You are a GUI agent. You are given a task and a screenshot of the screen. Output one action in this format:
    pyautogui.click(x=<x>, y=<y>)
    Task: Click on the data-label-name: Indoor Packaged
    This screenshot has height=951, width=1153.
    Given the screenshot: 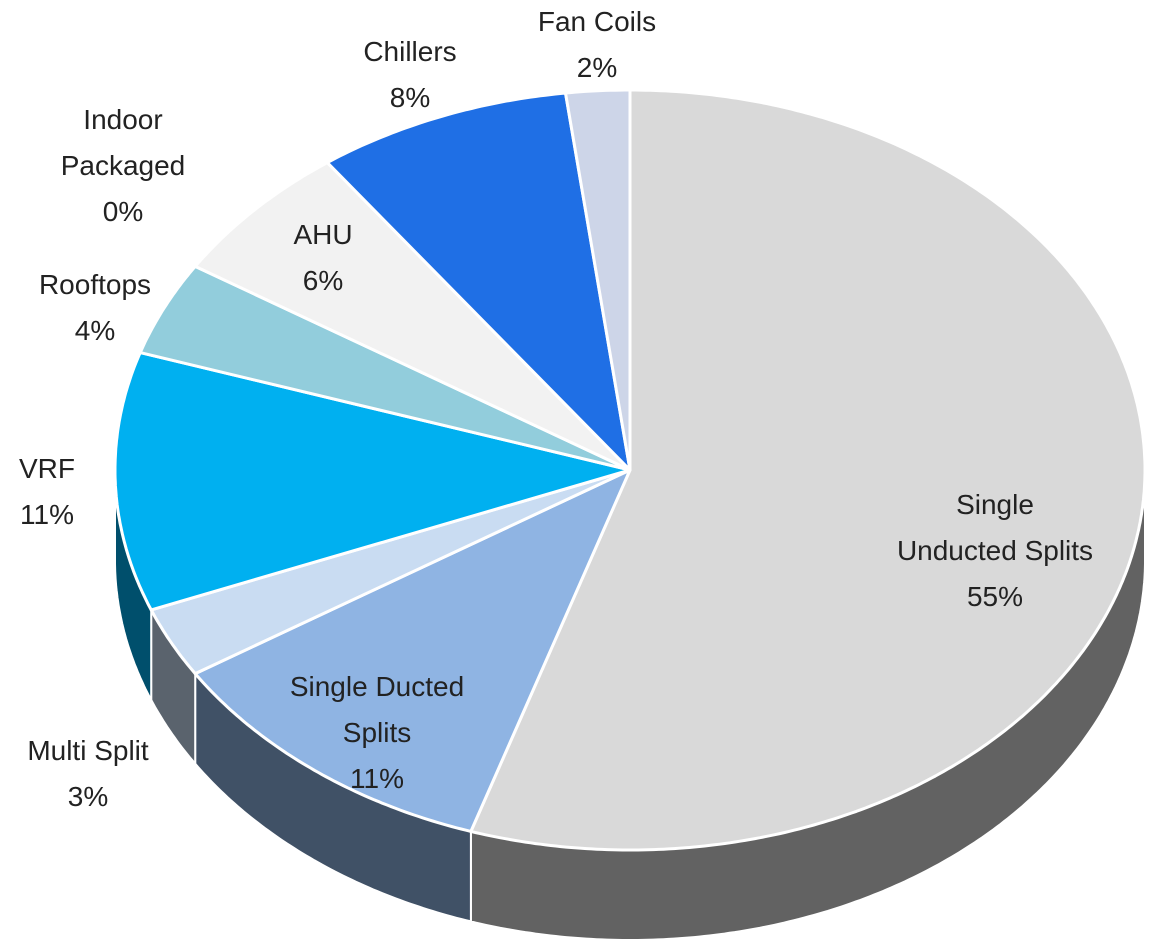 What is the action you would take?
    pyautogui.click(x=123, y=142)
    